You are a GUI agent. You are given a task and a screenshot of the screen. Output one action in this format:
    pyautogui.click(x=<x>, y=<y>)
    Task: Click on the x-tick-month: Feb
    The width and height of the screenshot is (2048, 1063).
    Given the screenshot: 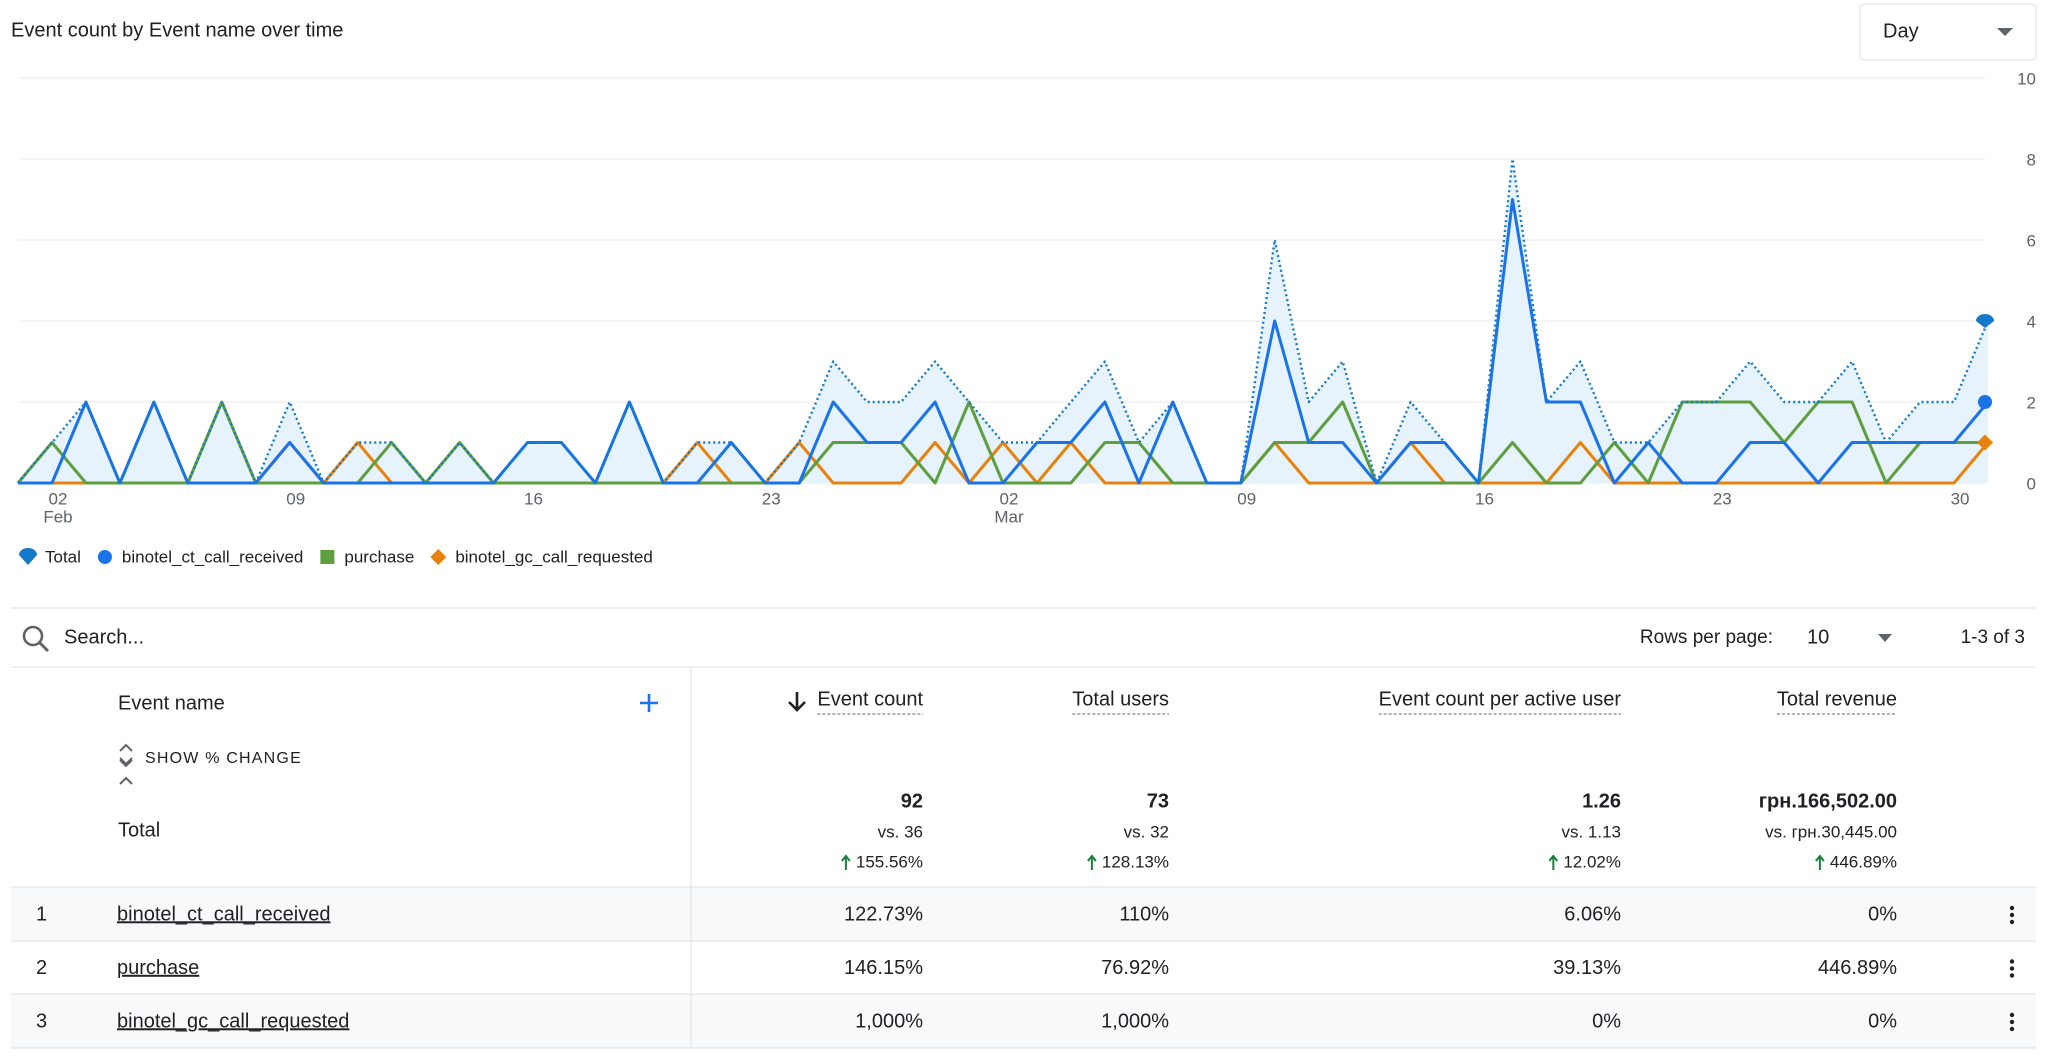 What is the action you would take?
    pyautogui.click(x=57, y=516)
    